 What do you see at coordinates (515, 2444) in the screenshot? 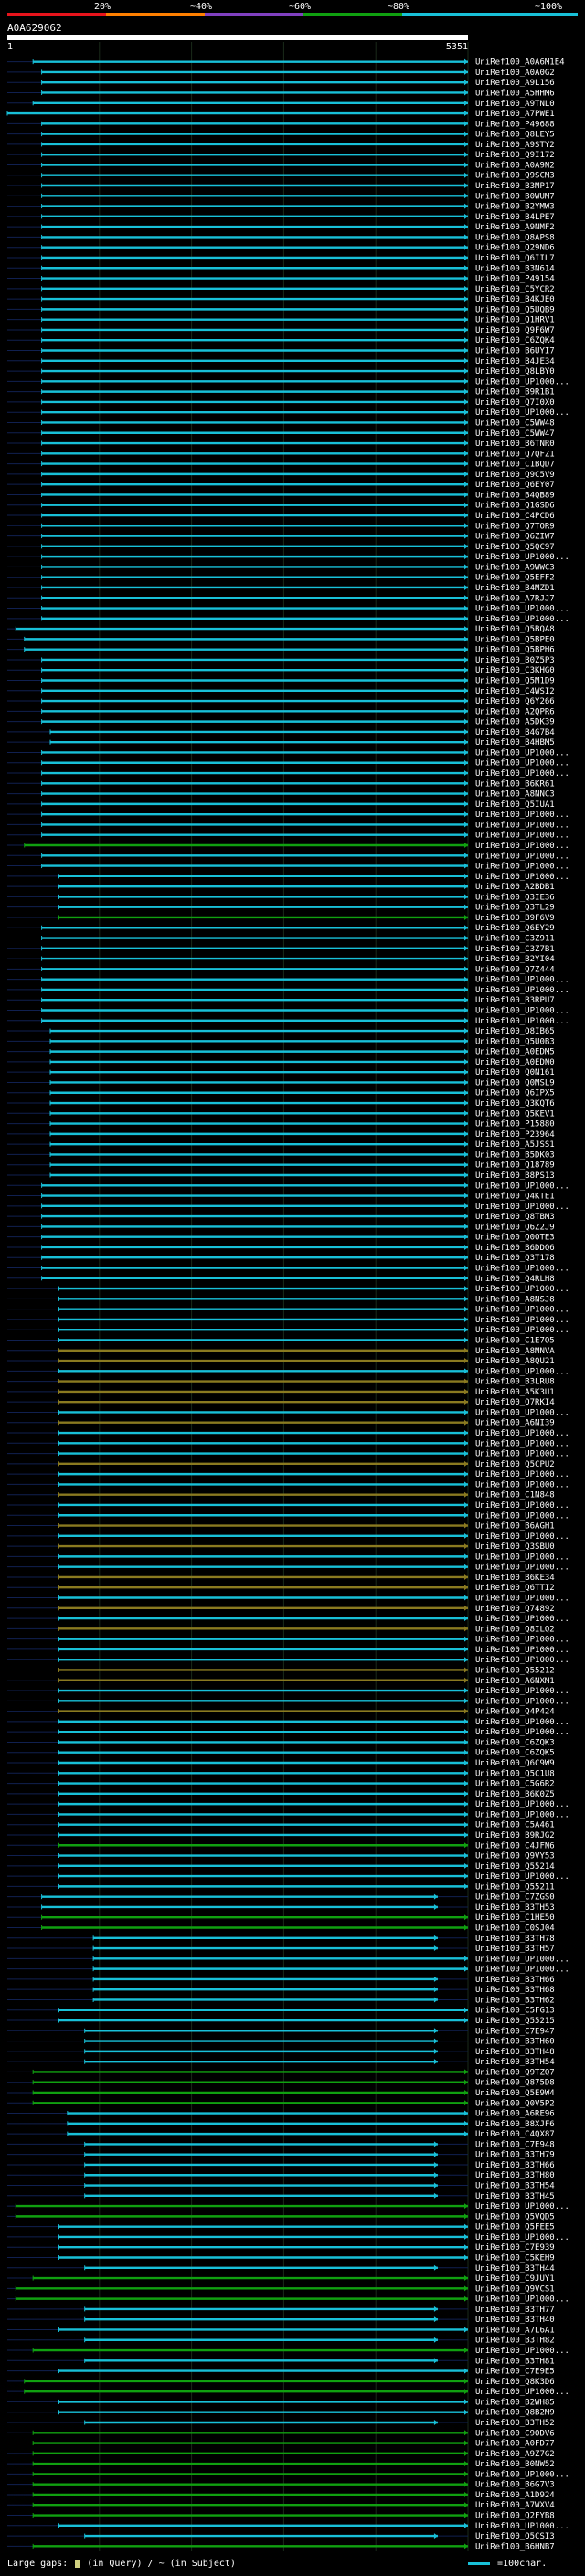
I see `hit-label: UniRef100_A0FD77` at bounding box center [515, 2444].